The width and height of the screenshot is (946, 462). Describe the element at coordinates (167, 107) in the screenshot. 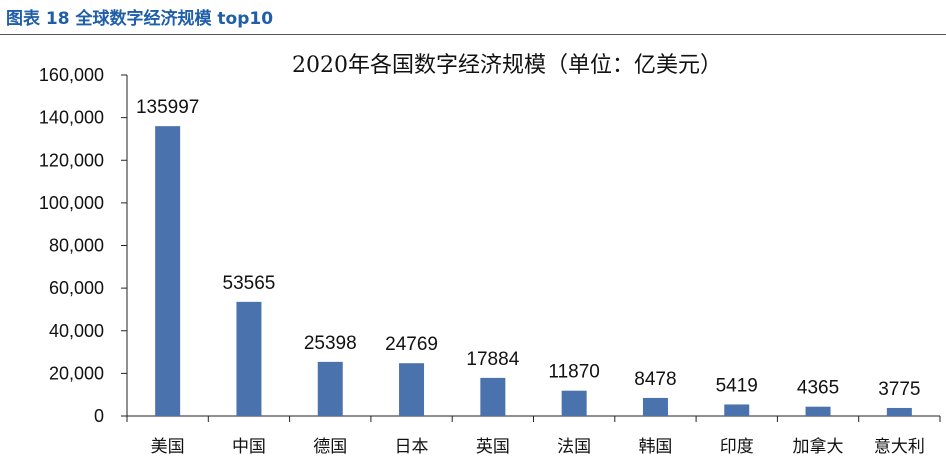

I see `data-label: 135997` at that location.